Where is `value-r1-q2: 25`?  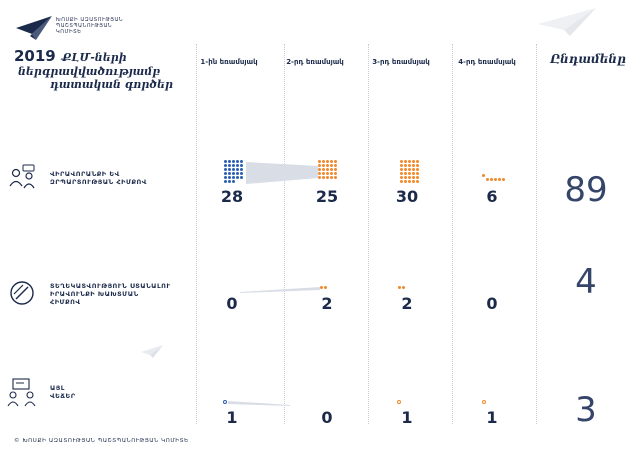 value-r1-q2: 25 is located at coordinates (327, 196).